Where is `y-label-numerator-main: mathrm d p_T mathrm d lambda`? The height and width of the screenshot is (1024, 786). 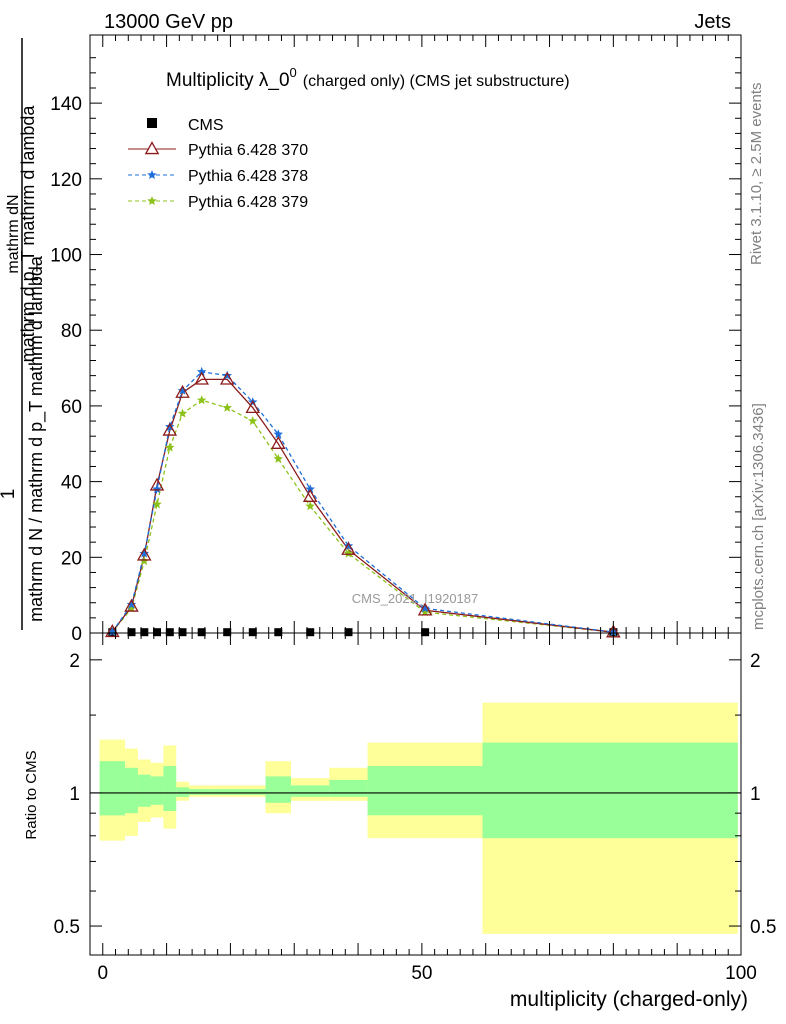
y-label-numerator-main: mathrm d p_T mathrm d lambda is located at coordinates (28, 234).